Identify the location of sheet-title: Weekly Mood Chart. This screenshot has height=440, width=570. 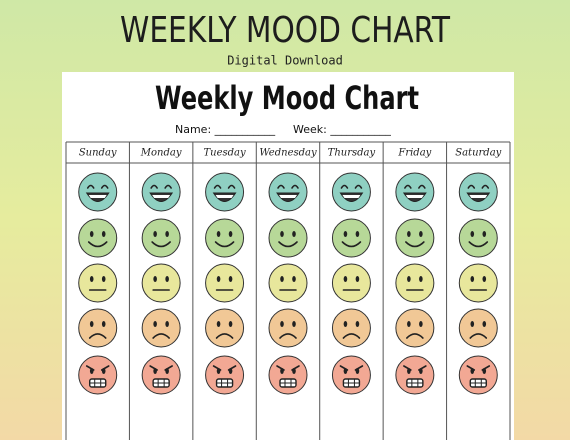
(287, 98).